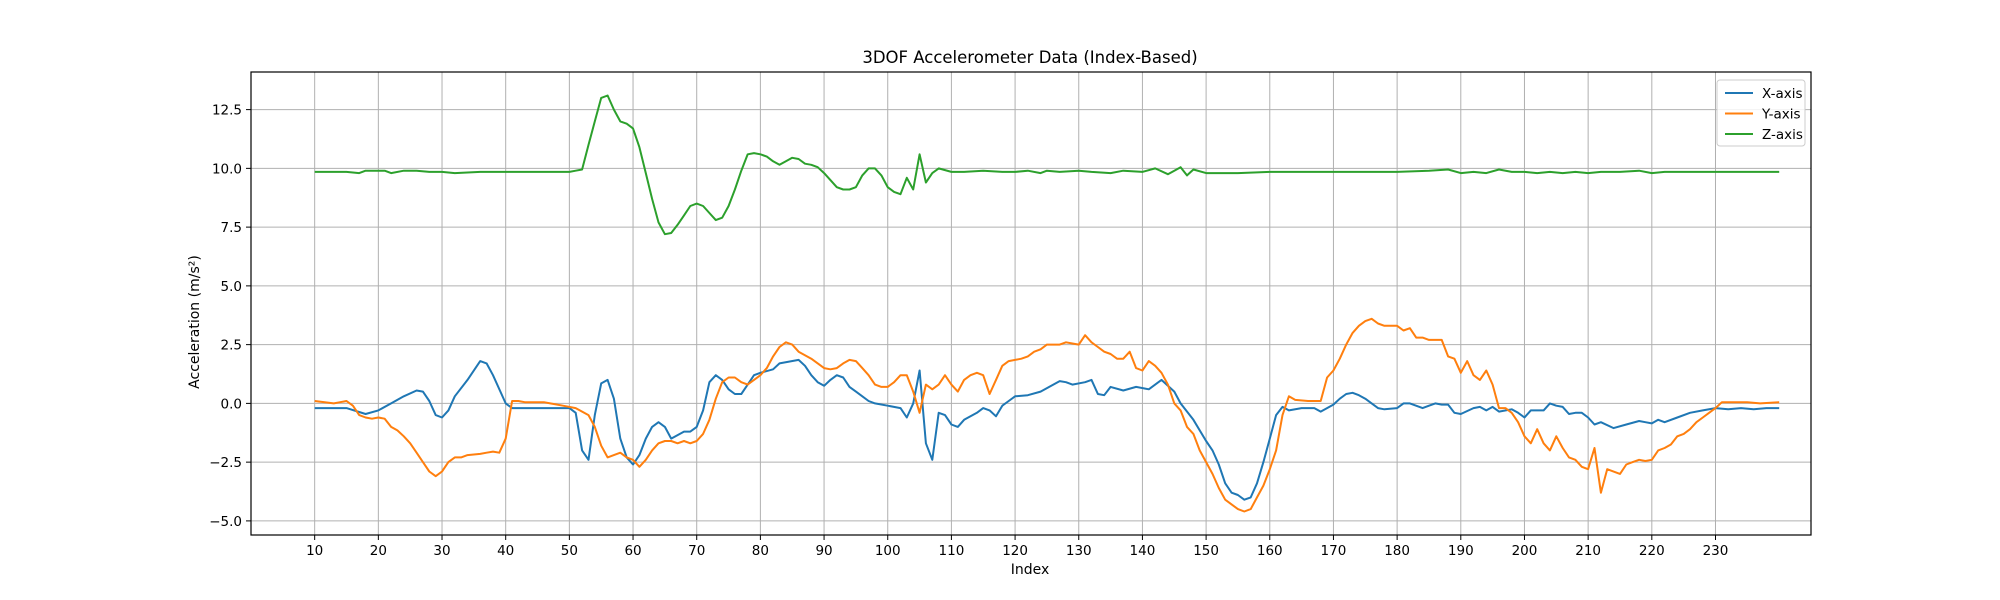 The width and height of the screenshot is (2000, 600). What do you see at coordinates (1079, 551) in the screenshot?
I see `x-tick-label: 130` at bounding box center [1079, 551].